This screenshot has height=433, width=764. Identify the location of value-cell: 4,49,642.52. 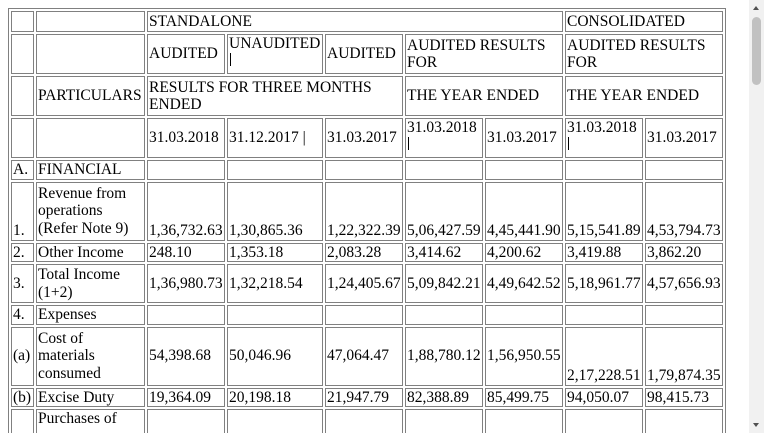
(524, 283).